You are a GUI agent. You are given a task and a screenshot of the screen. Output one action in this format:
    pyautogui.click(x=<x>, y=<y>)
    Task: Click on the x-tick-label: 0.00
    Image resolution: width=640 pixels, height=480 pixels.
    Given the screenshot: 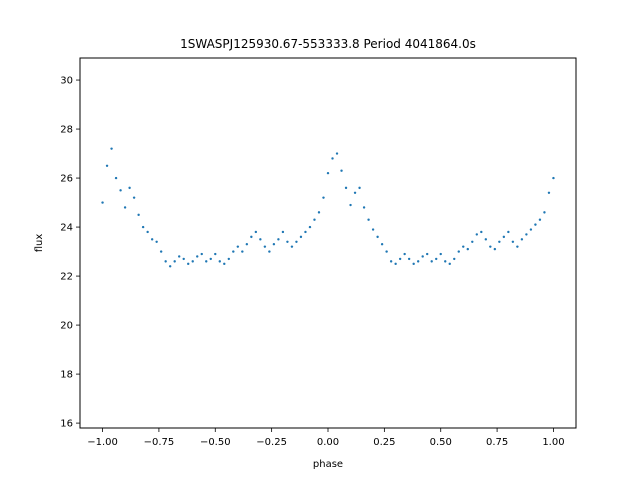 What is the action you would take?
    pyautogui.click(x=328, y=442)
    